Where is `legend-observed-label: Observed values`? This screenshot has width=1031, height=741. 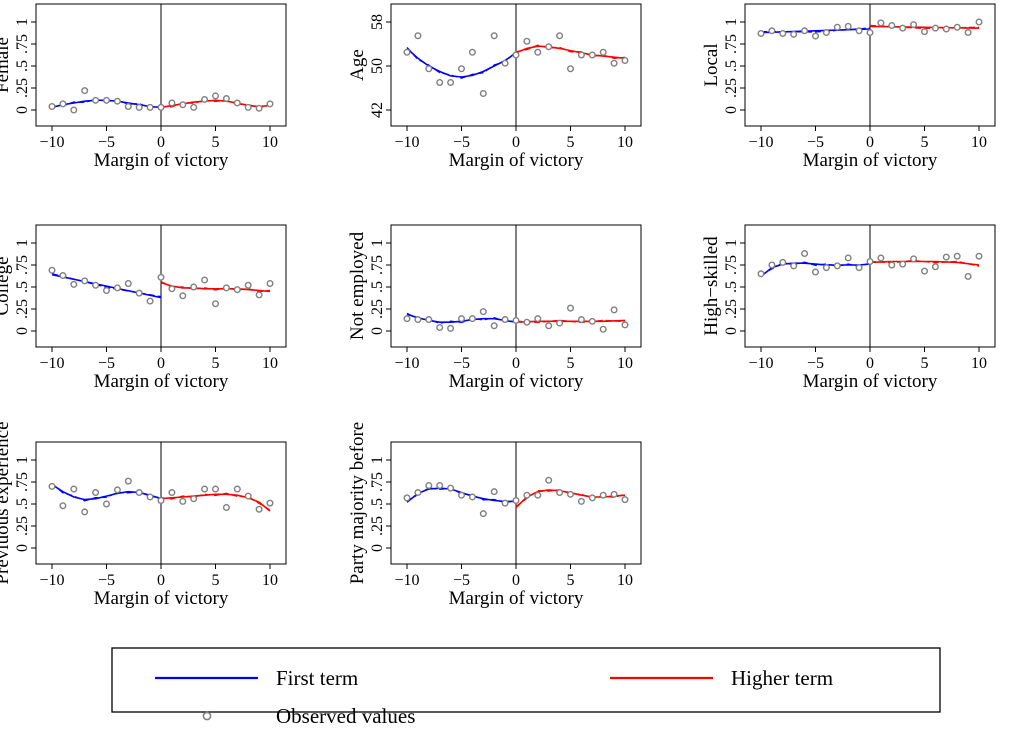
legend-observed-label: Observed values is located at coordinates (345, 716).